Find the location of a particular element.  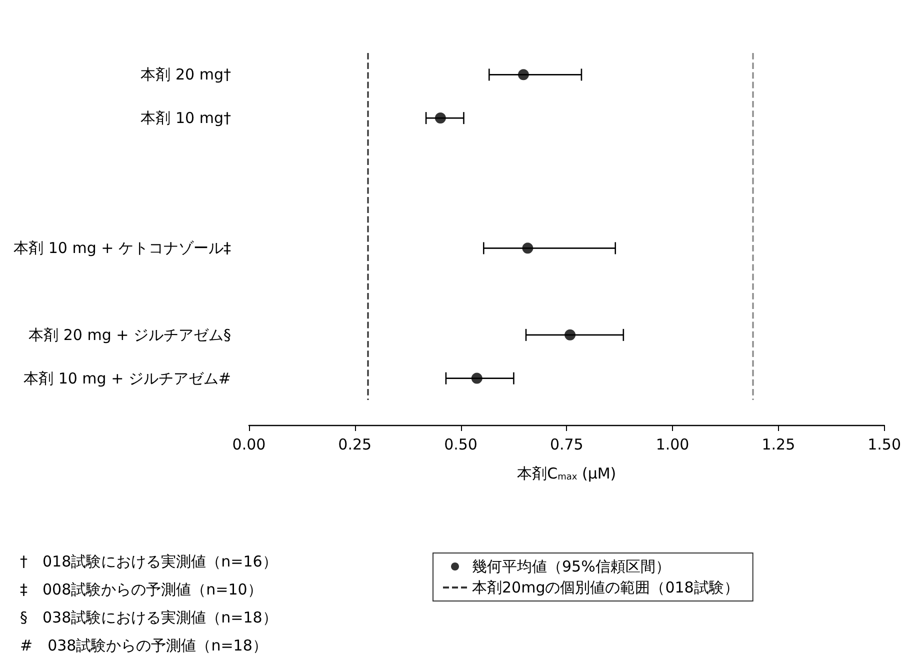

x-tick-label: 0.75 is located at coordinates (567, 445).